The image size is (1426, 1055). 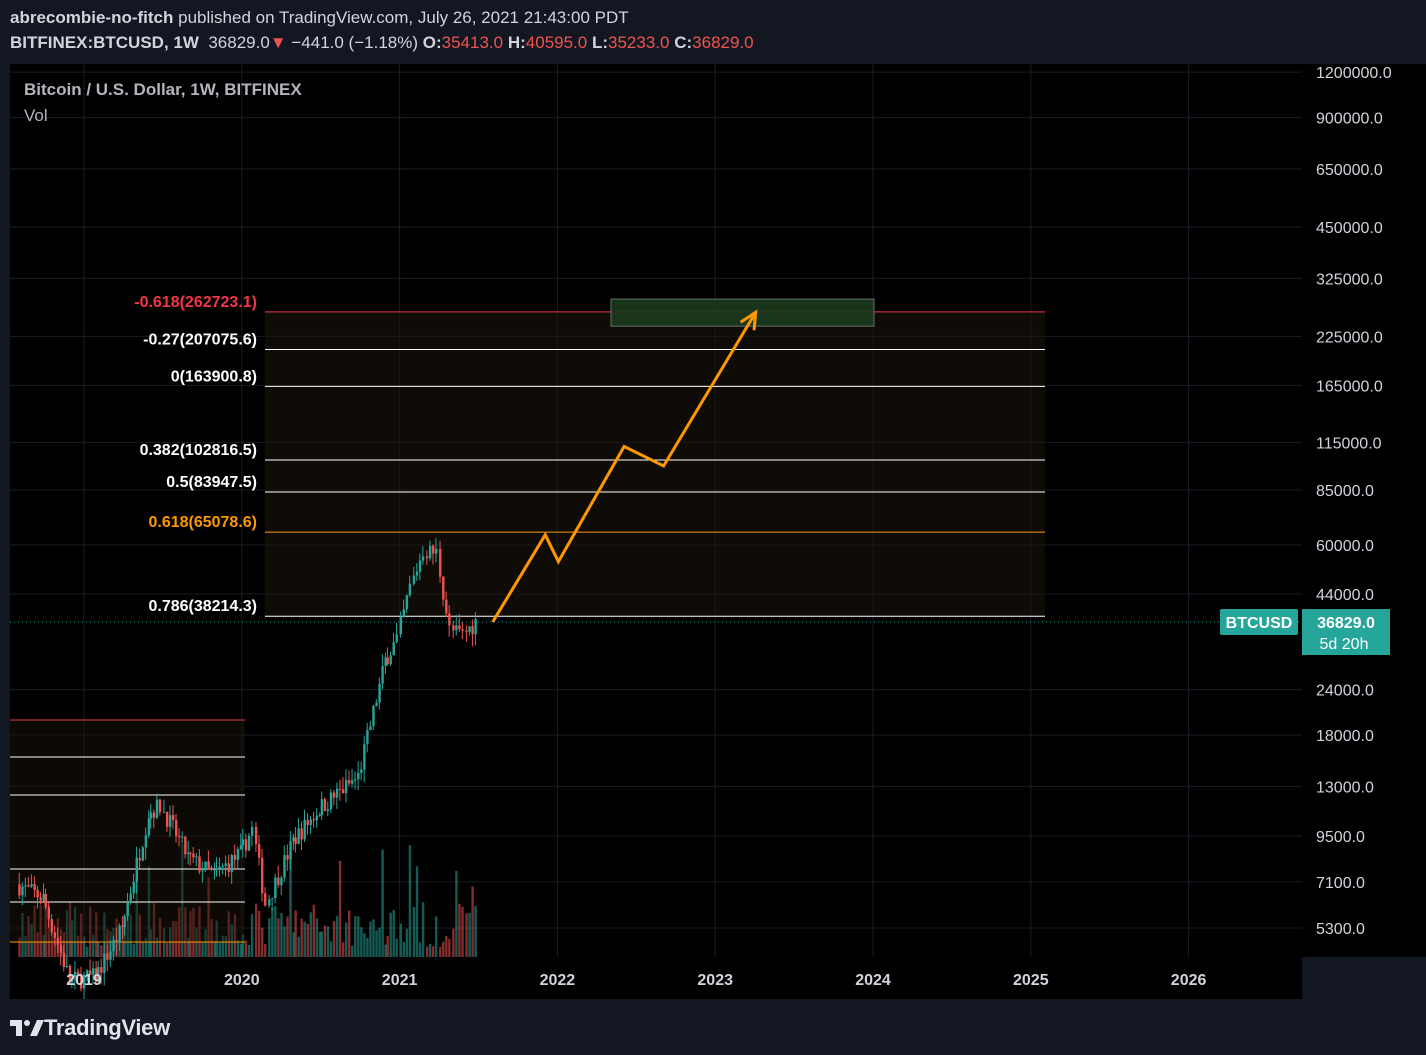 I want to click on tradingview-logo: TradingView, so click(x=90, y=1028).